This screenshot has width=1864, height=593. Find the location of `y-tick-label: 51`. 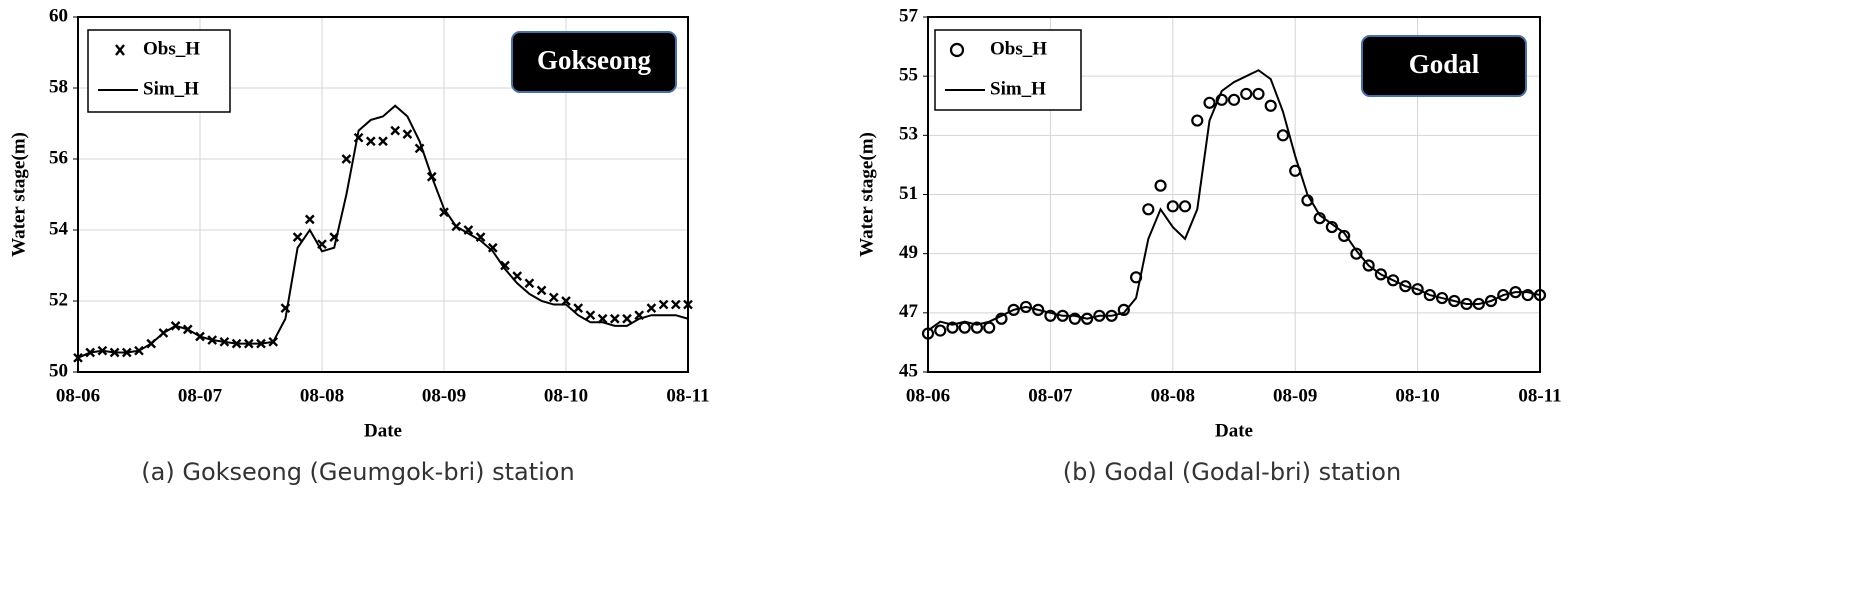

y-tick-label: 51 is located at coordinates (908, 193).